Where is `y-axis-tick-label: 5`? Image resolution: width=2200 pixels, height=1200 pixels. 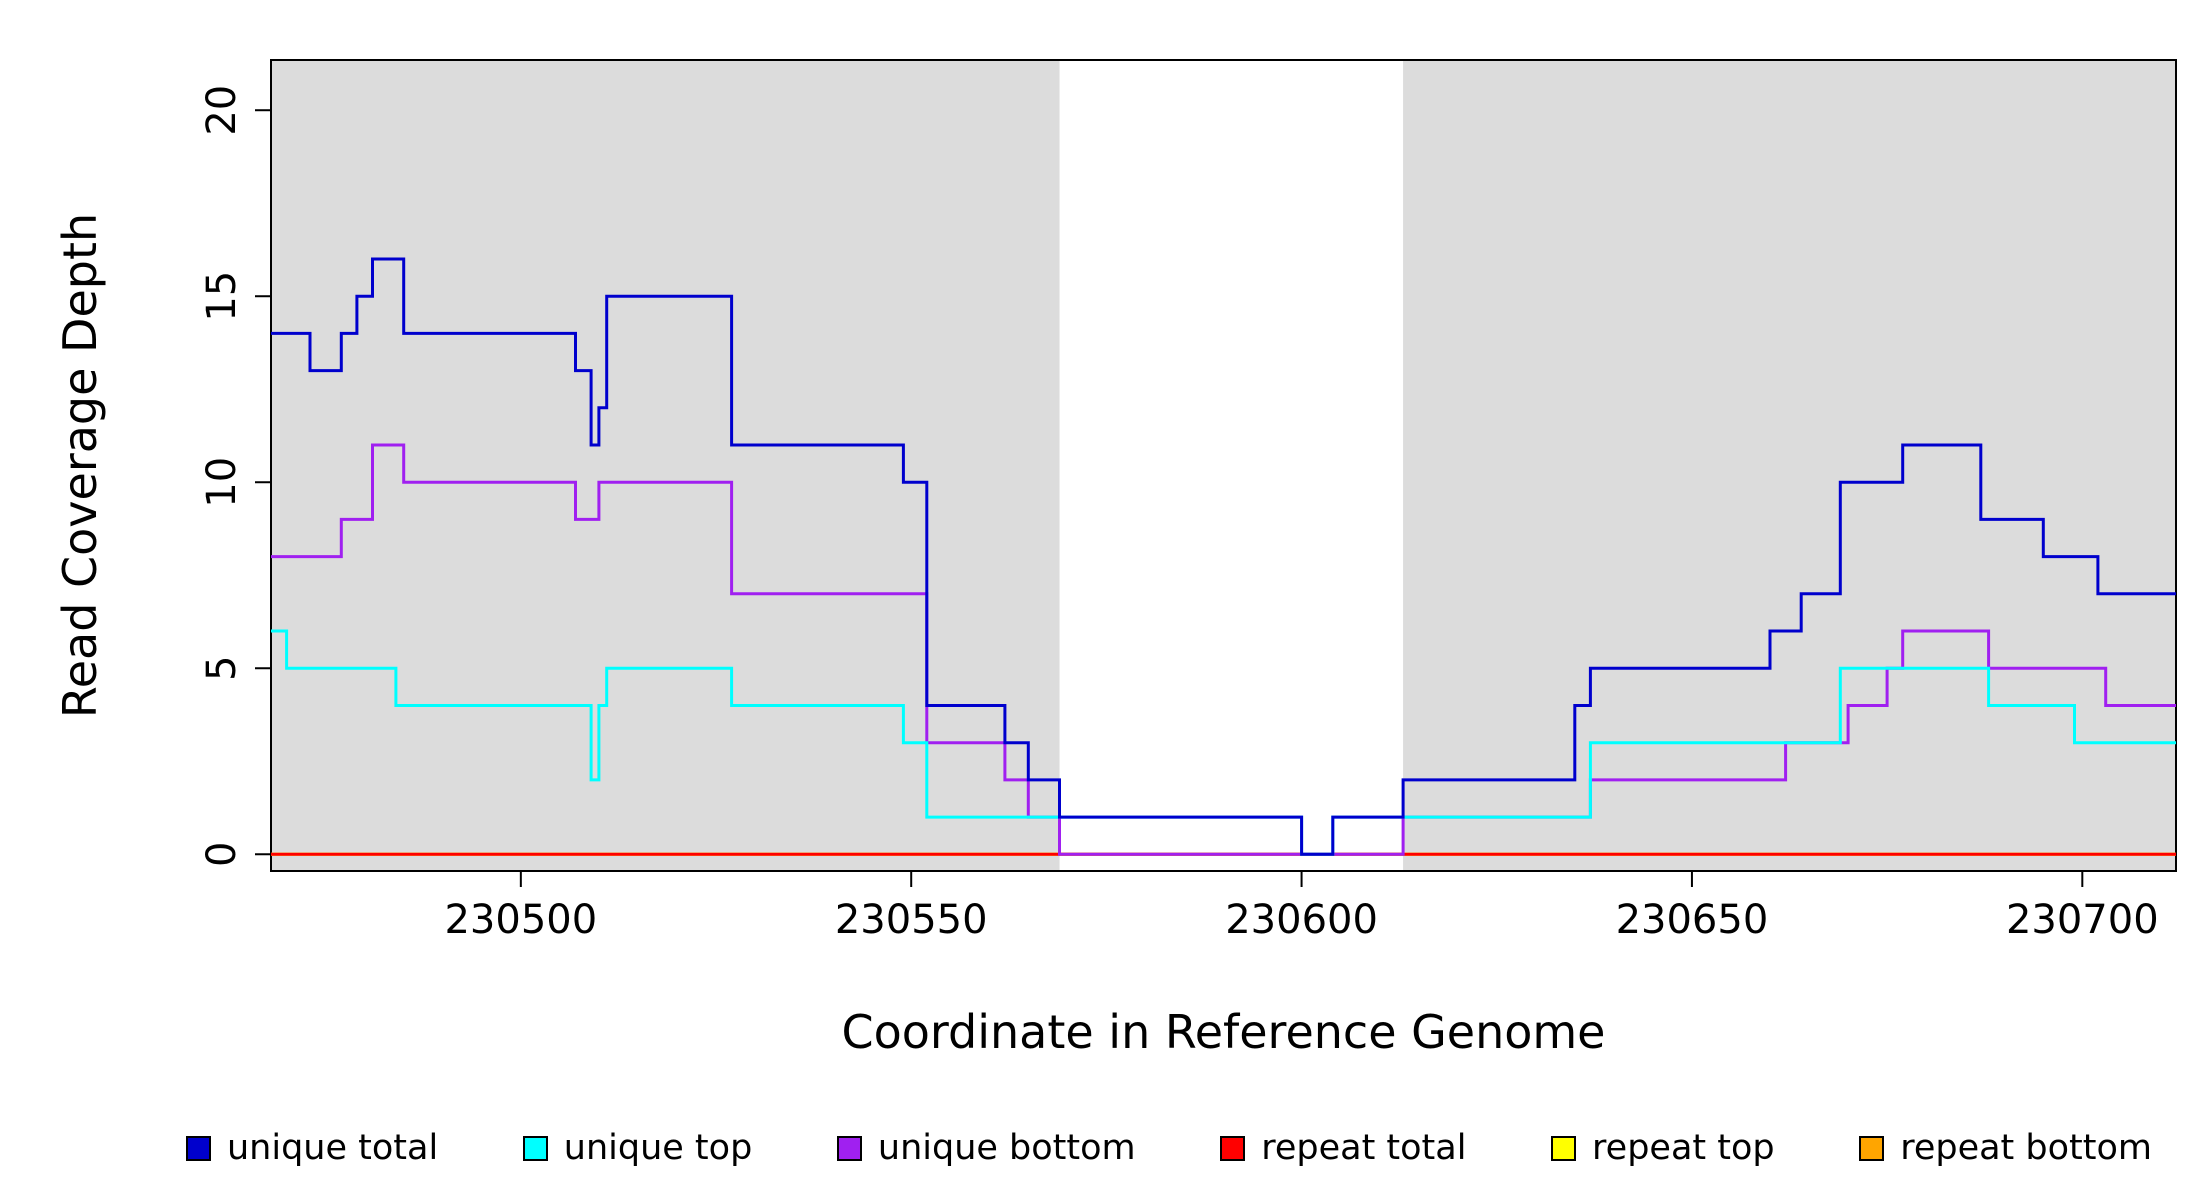
y-axis-tick-label: 5 is located at coordinates (222, 668).